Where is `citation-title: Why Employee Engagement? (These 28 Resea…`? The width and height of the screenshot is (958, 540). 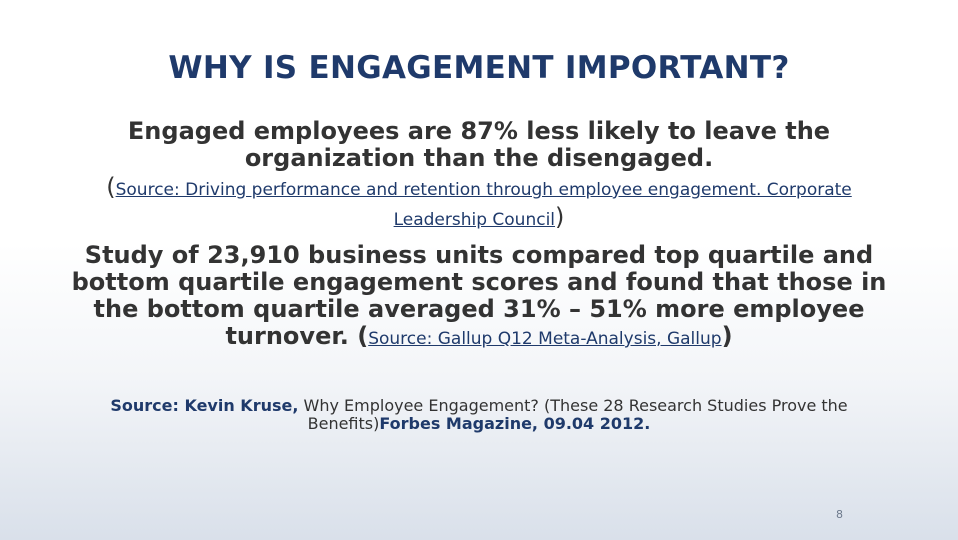
citation-title: Why Employee Engagement? (These 28 Resea… is located at coordinates (573, 414).